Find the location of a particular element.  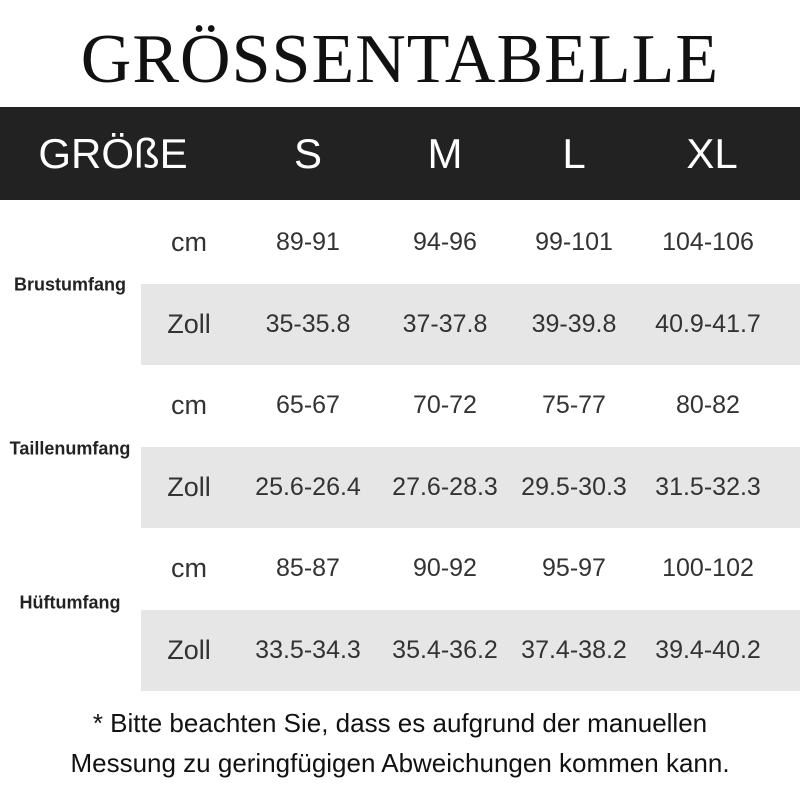

group-label: Hüftumfang is located at coordinates (70, 602).